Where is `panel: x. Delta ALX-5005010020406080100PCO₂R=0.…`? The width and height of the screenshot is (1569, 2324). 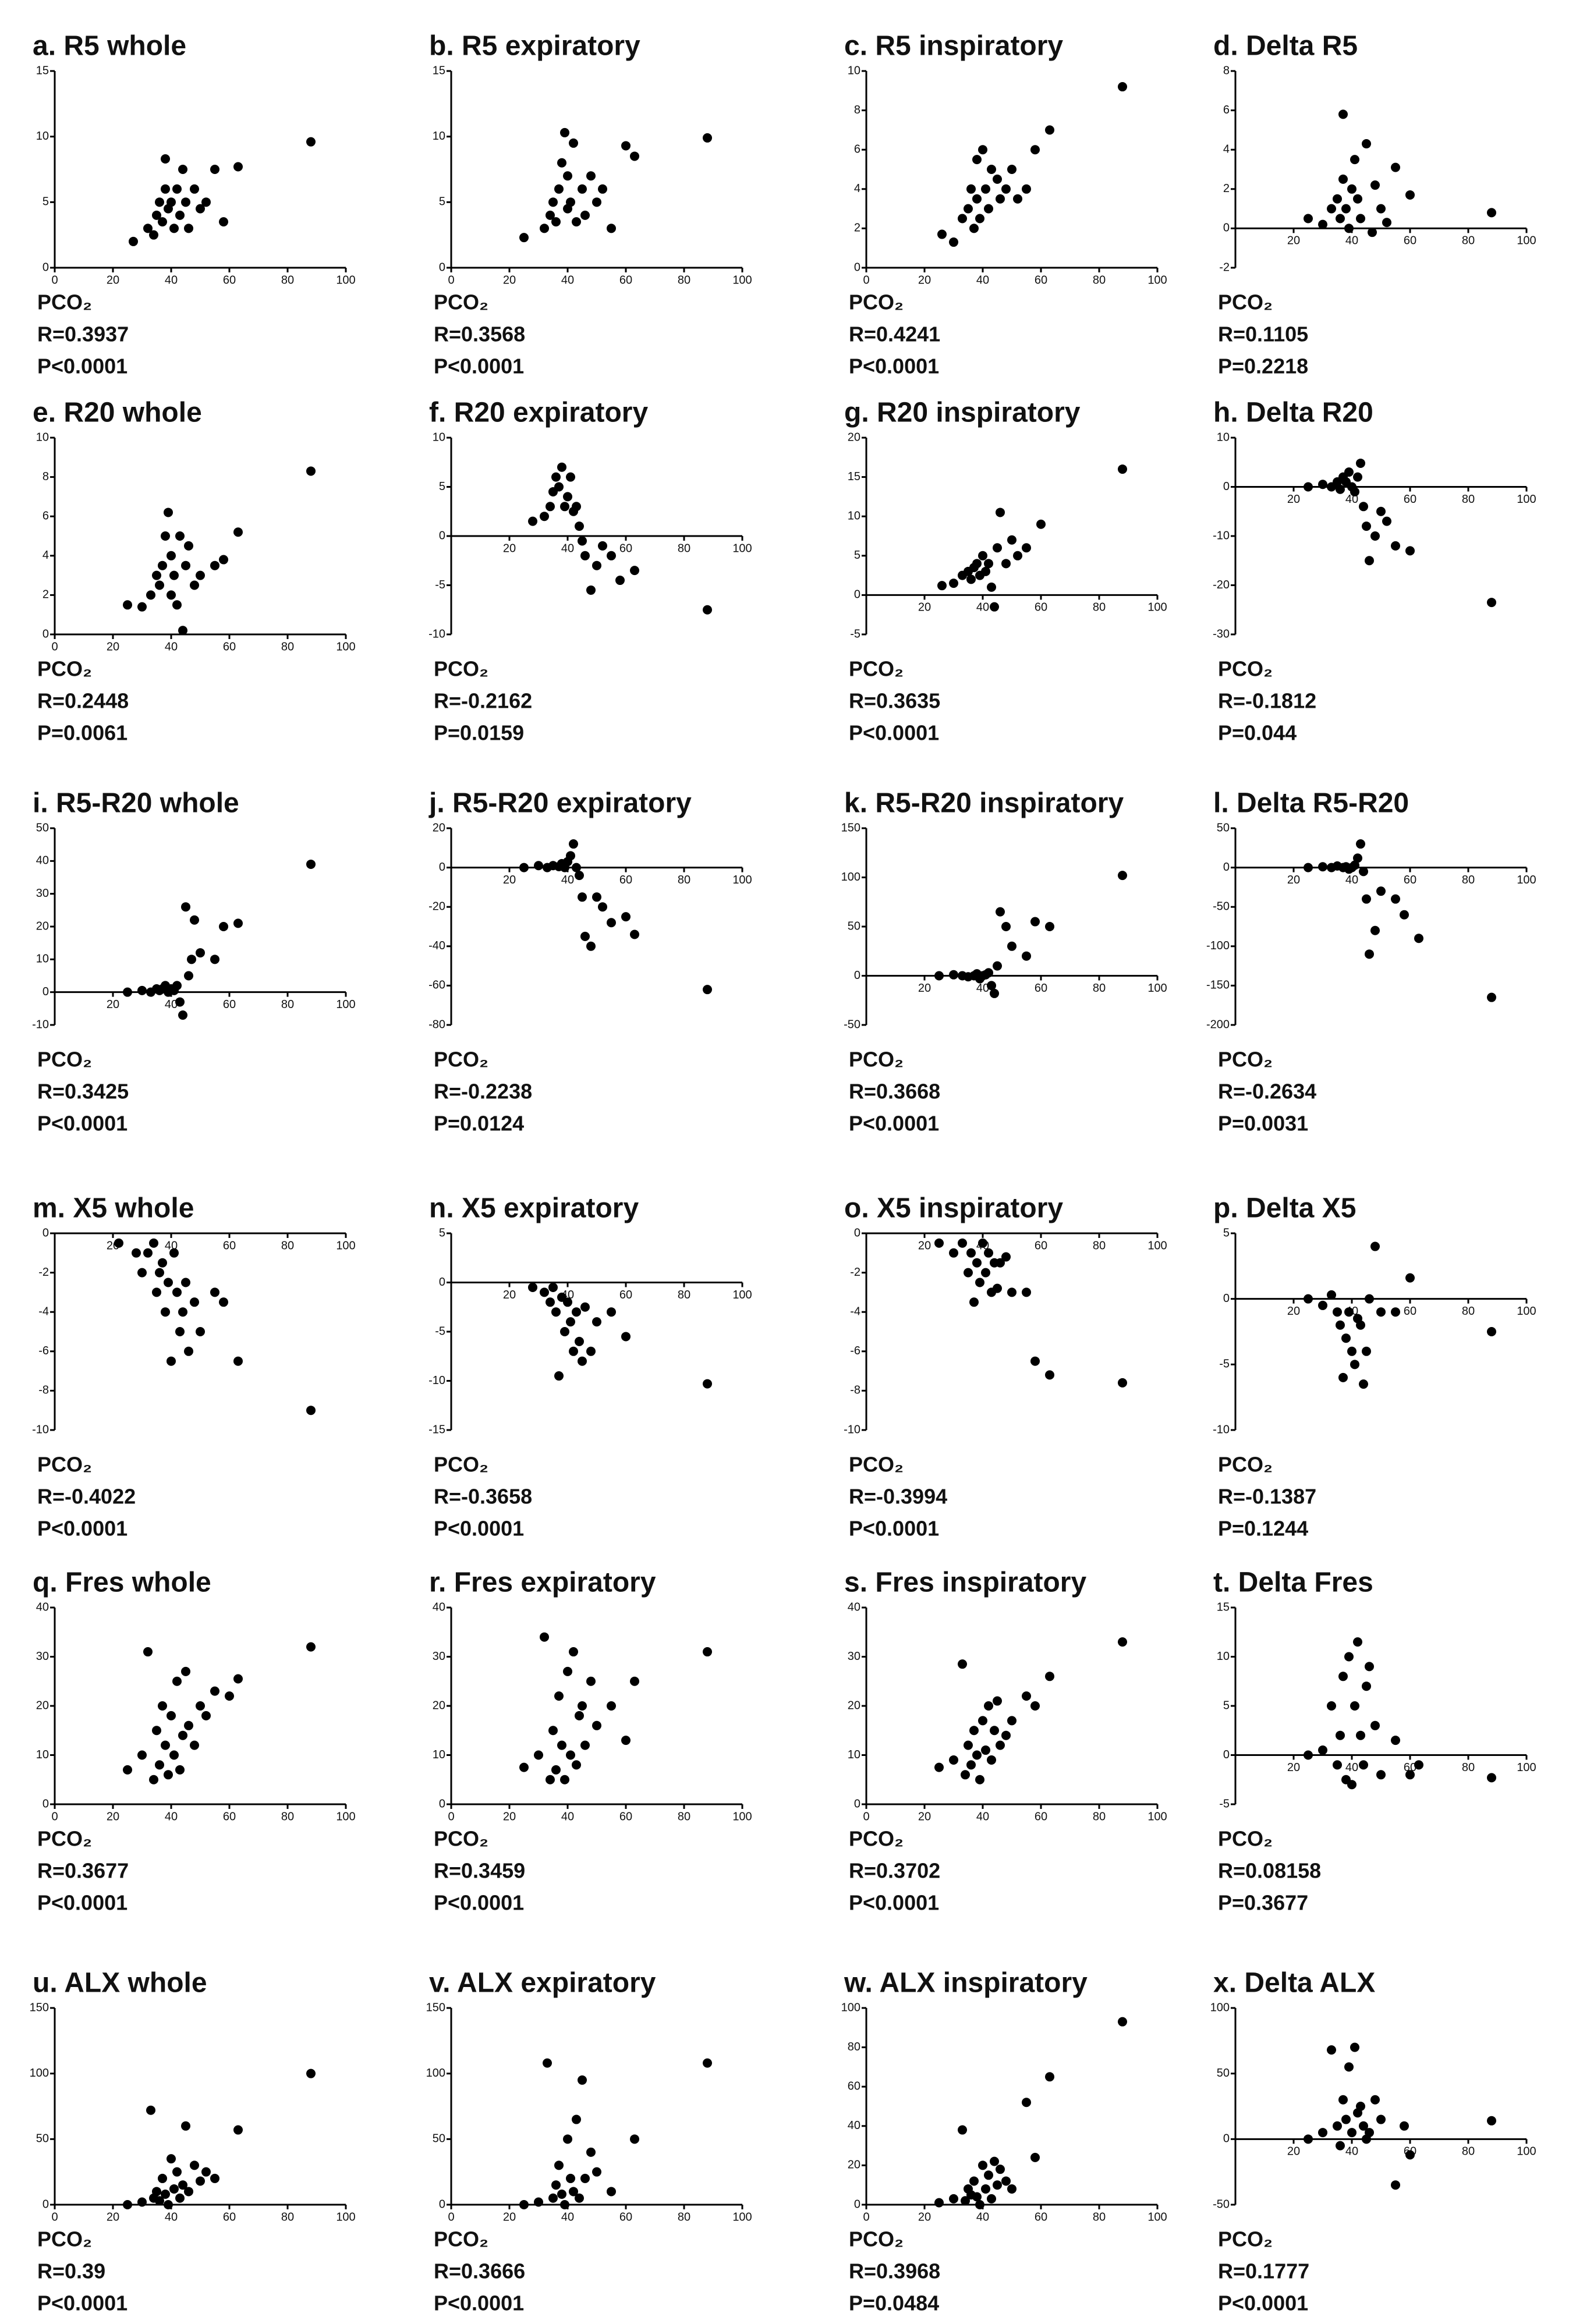
panel: x. Delta ALX-5005010020406080100PCO₂R=0.… is located at coordinates (1373, 2142).